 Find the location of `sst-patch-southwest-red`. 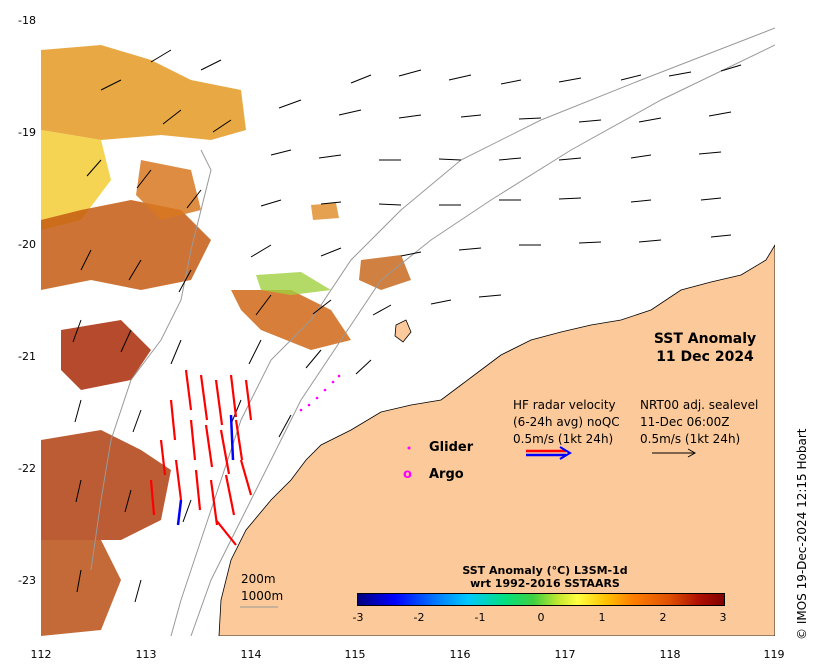

sst-patch-southwest-red is located at coordinates (106, 355).